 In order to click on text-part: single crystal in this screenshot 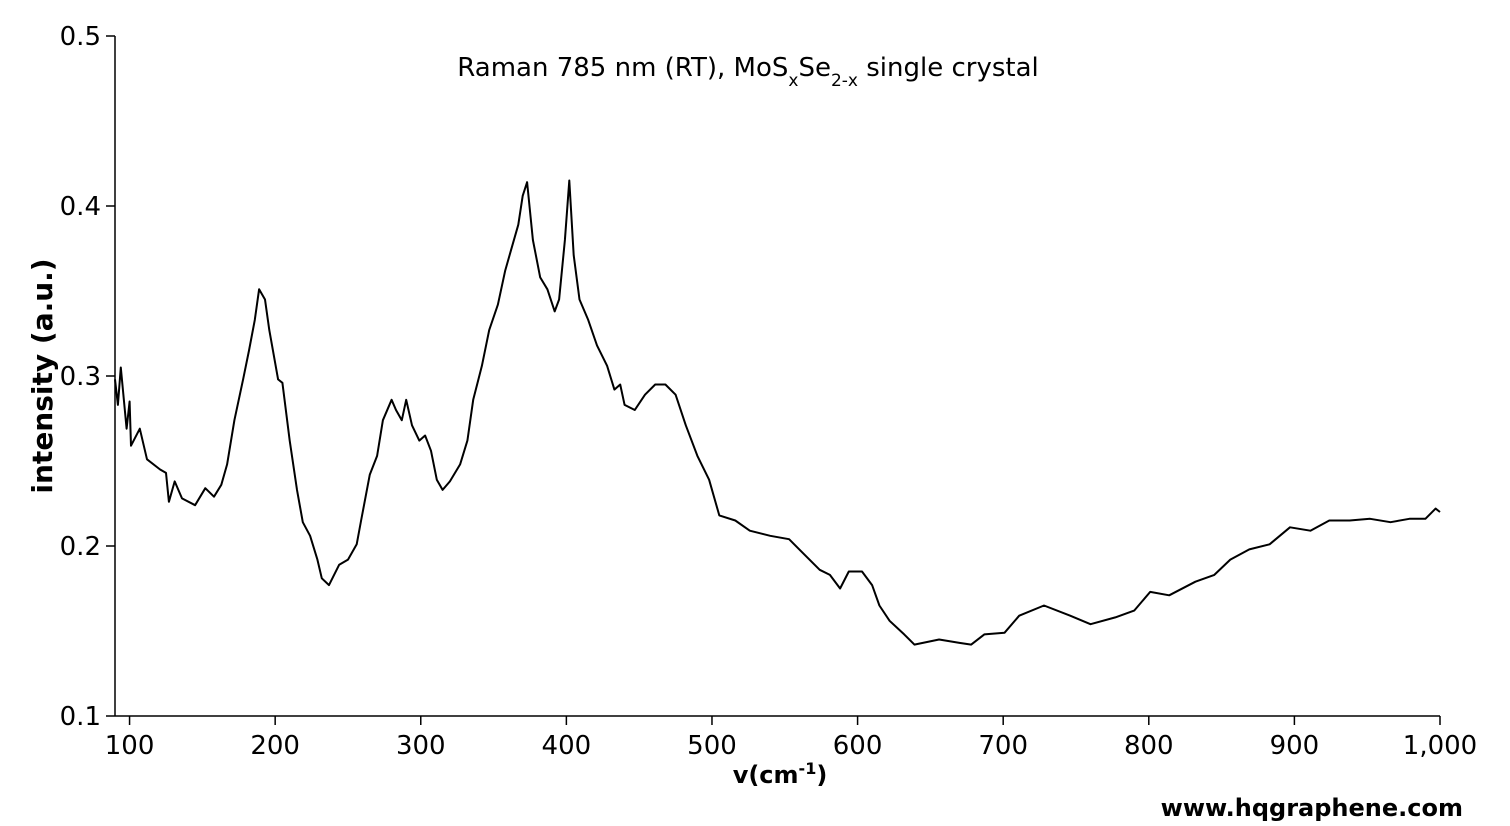, I will do `click(948, 68)`.